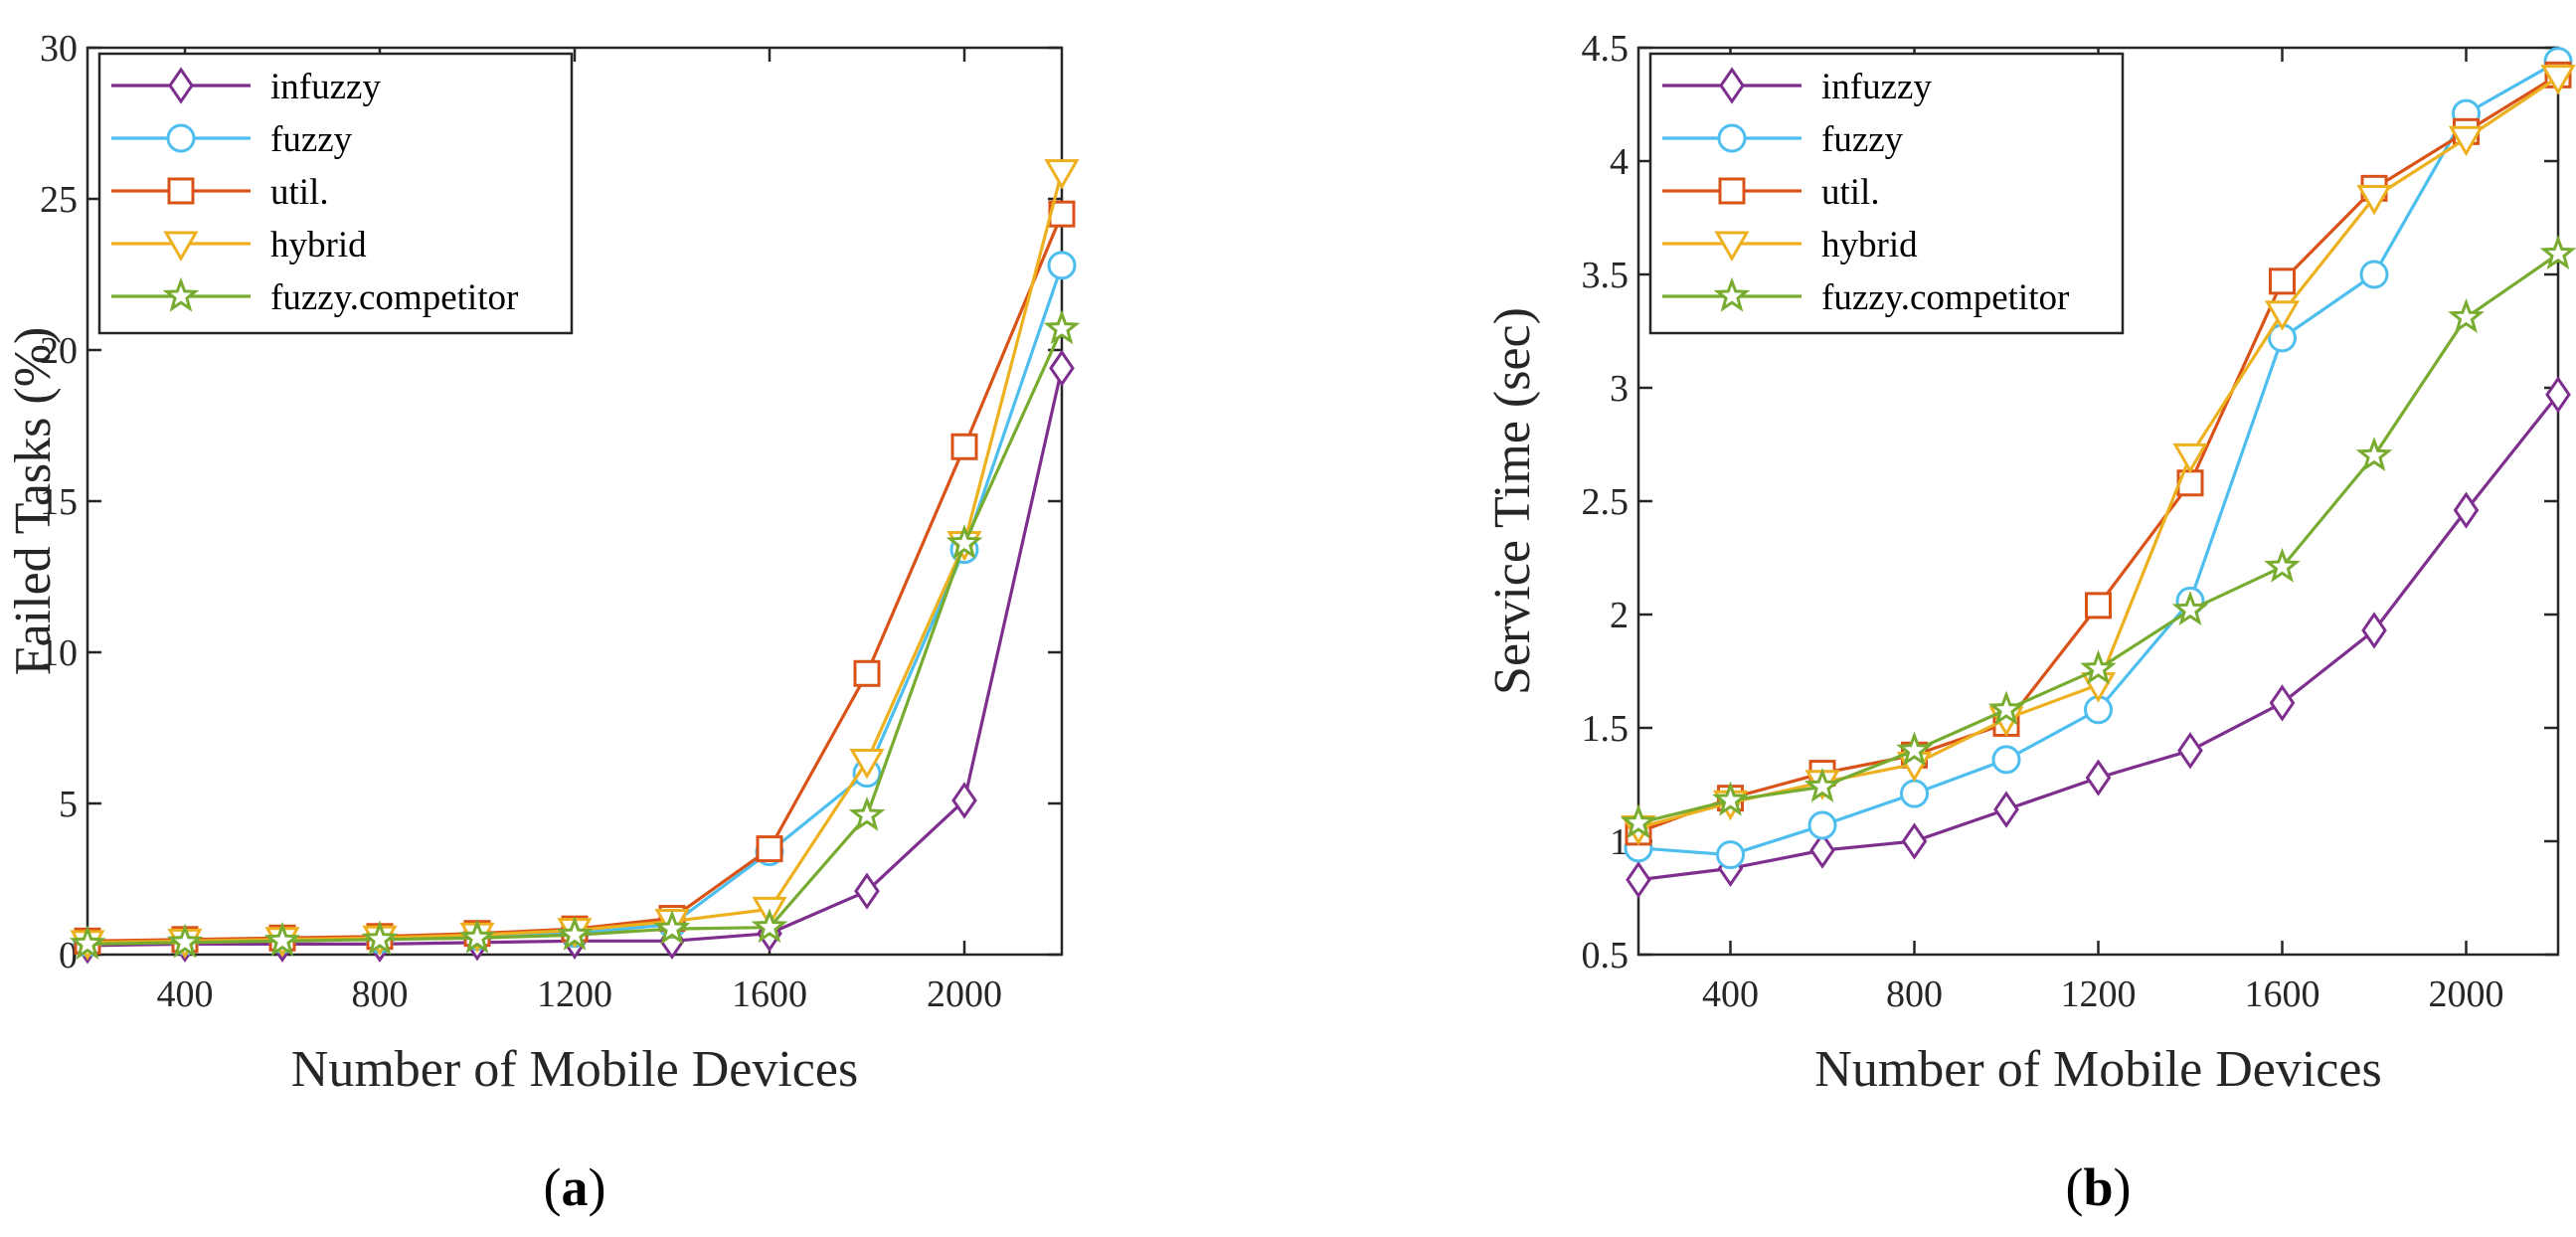 The image size is (2576, 1237). Describe the element at coordinates (1619, 842) in the screenshot. I see `y-tick-label: 1` at that location.